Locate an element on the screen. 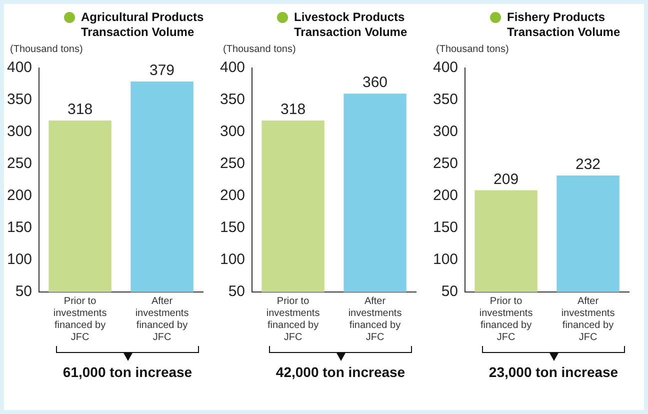 Image resolution: width=648 pixels, height=414 pixels. data-label: 379 is located at coordinates (162, 71).